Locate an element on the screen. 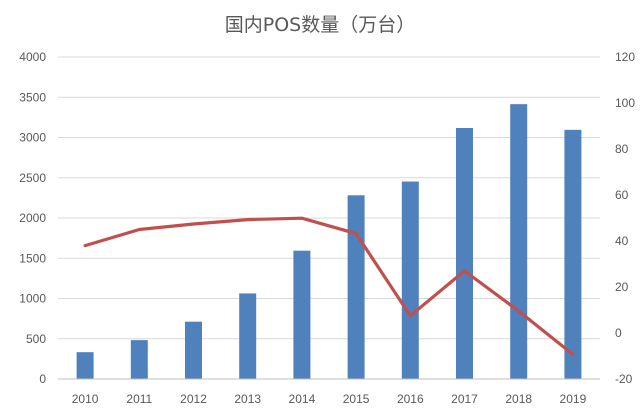 This screenshot has width=640, height=410. left-y-axis: 0 500 1000 1500 2000 2500 3000 3500 4000 is located at coordinates (32, 218).